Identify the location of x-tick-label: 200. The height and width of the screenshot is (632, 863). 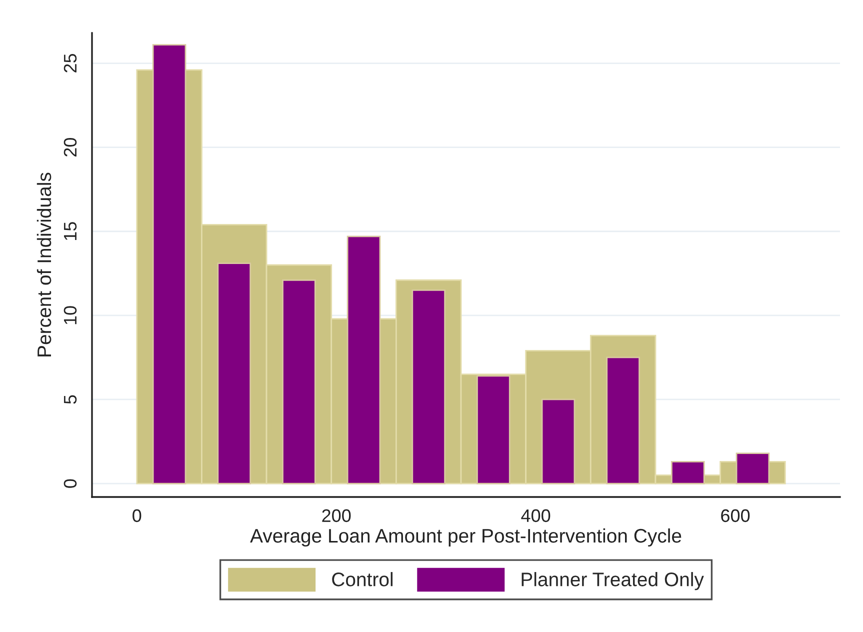
(336, 515).